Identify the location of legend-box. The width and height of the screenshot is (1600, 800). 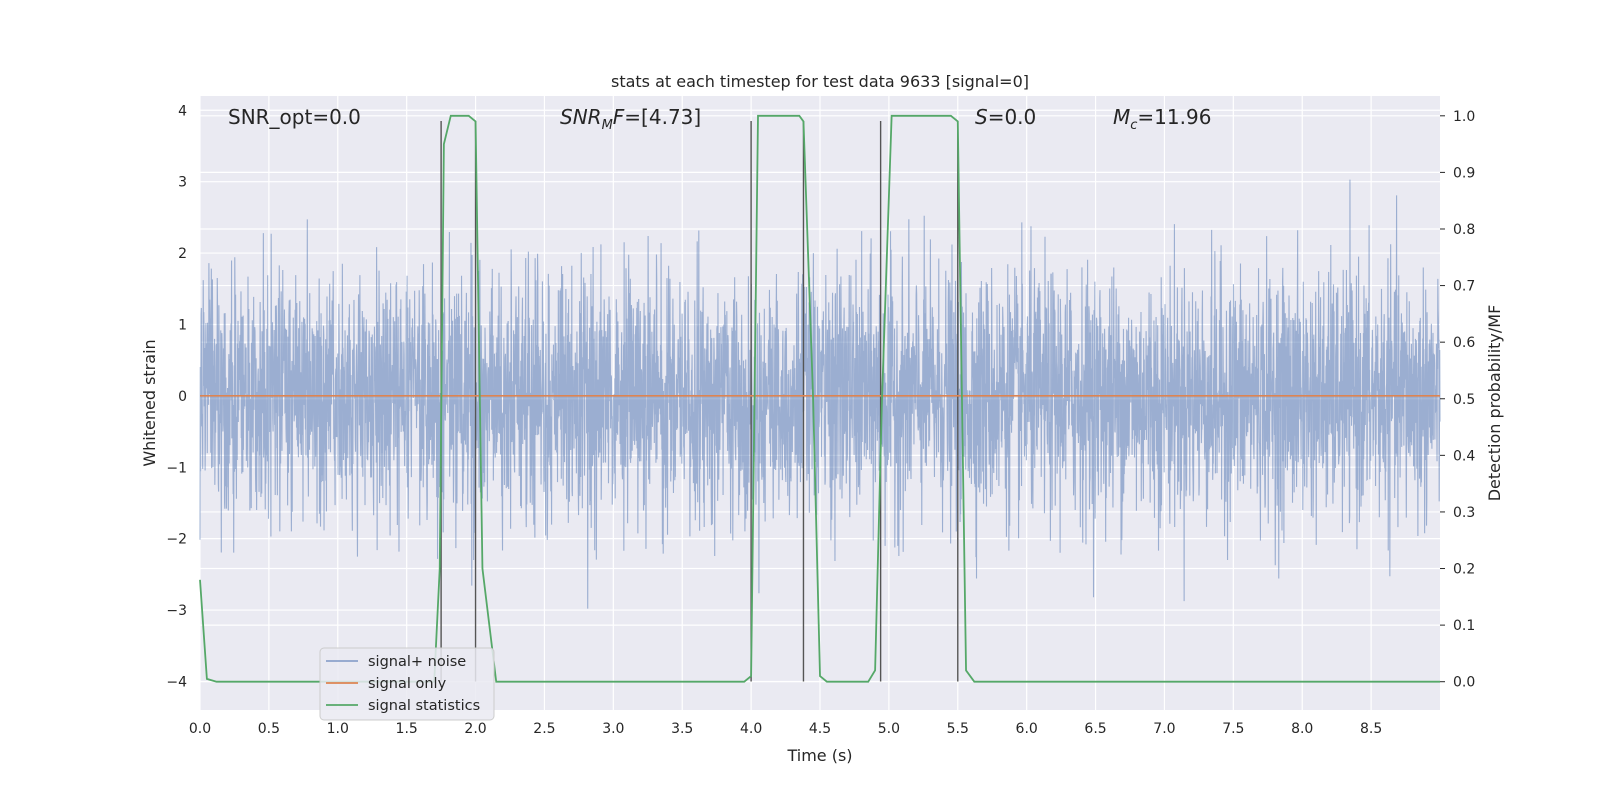
(407, 684).